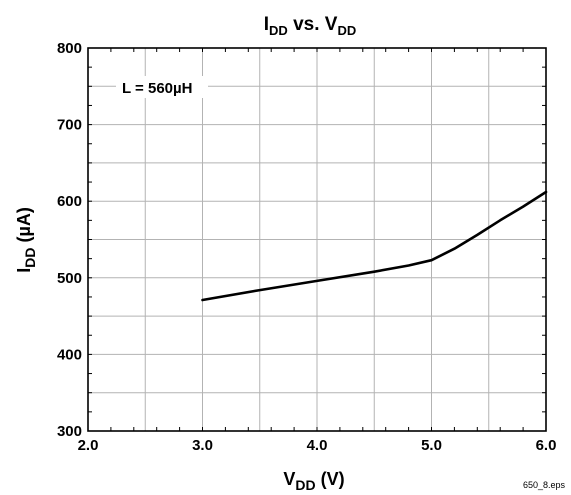 This screenshot has height=495, width=571. I want to click on y-tick-label: 800, so click(69, 48).